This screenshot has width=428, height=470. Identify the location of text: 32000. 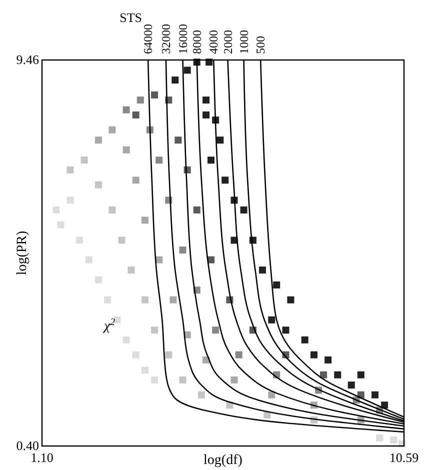
(165, 39).